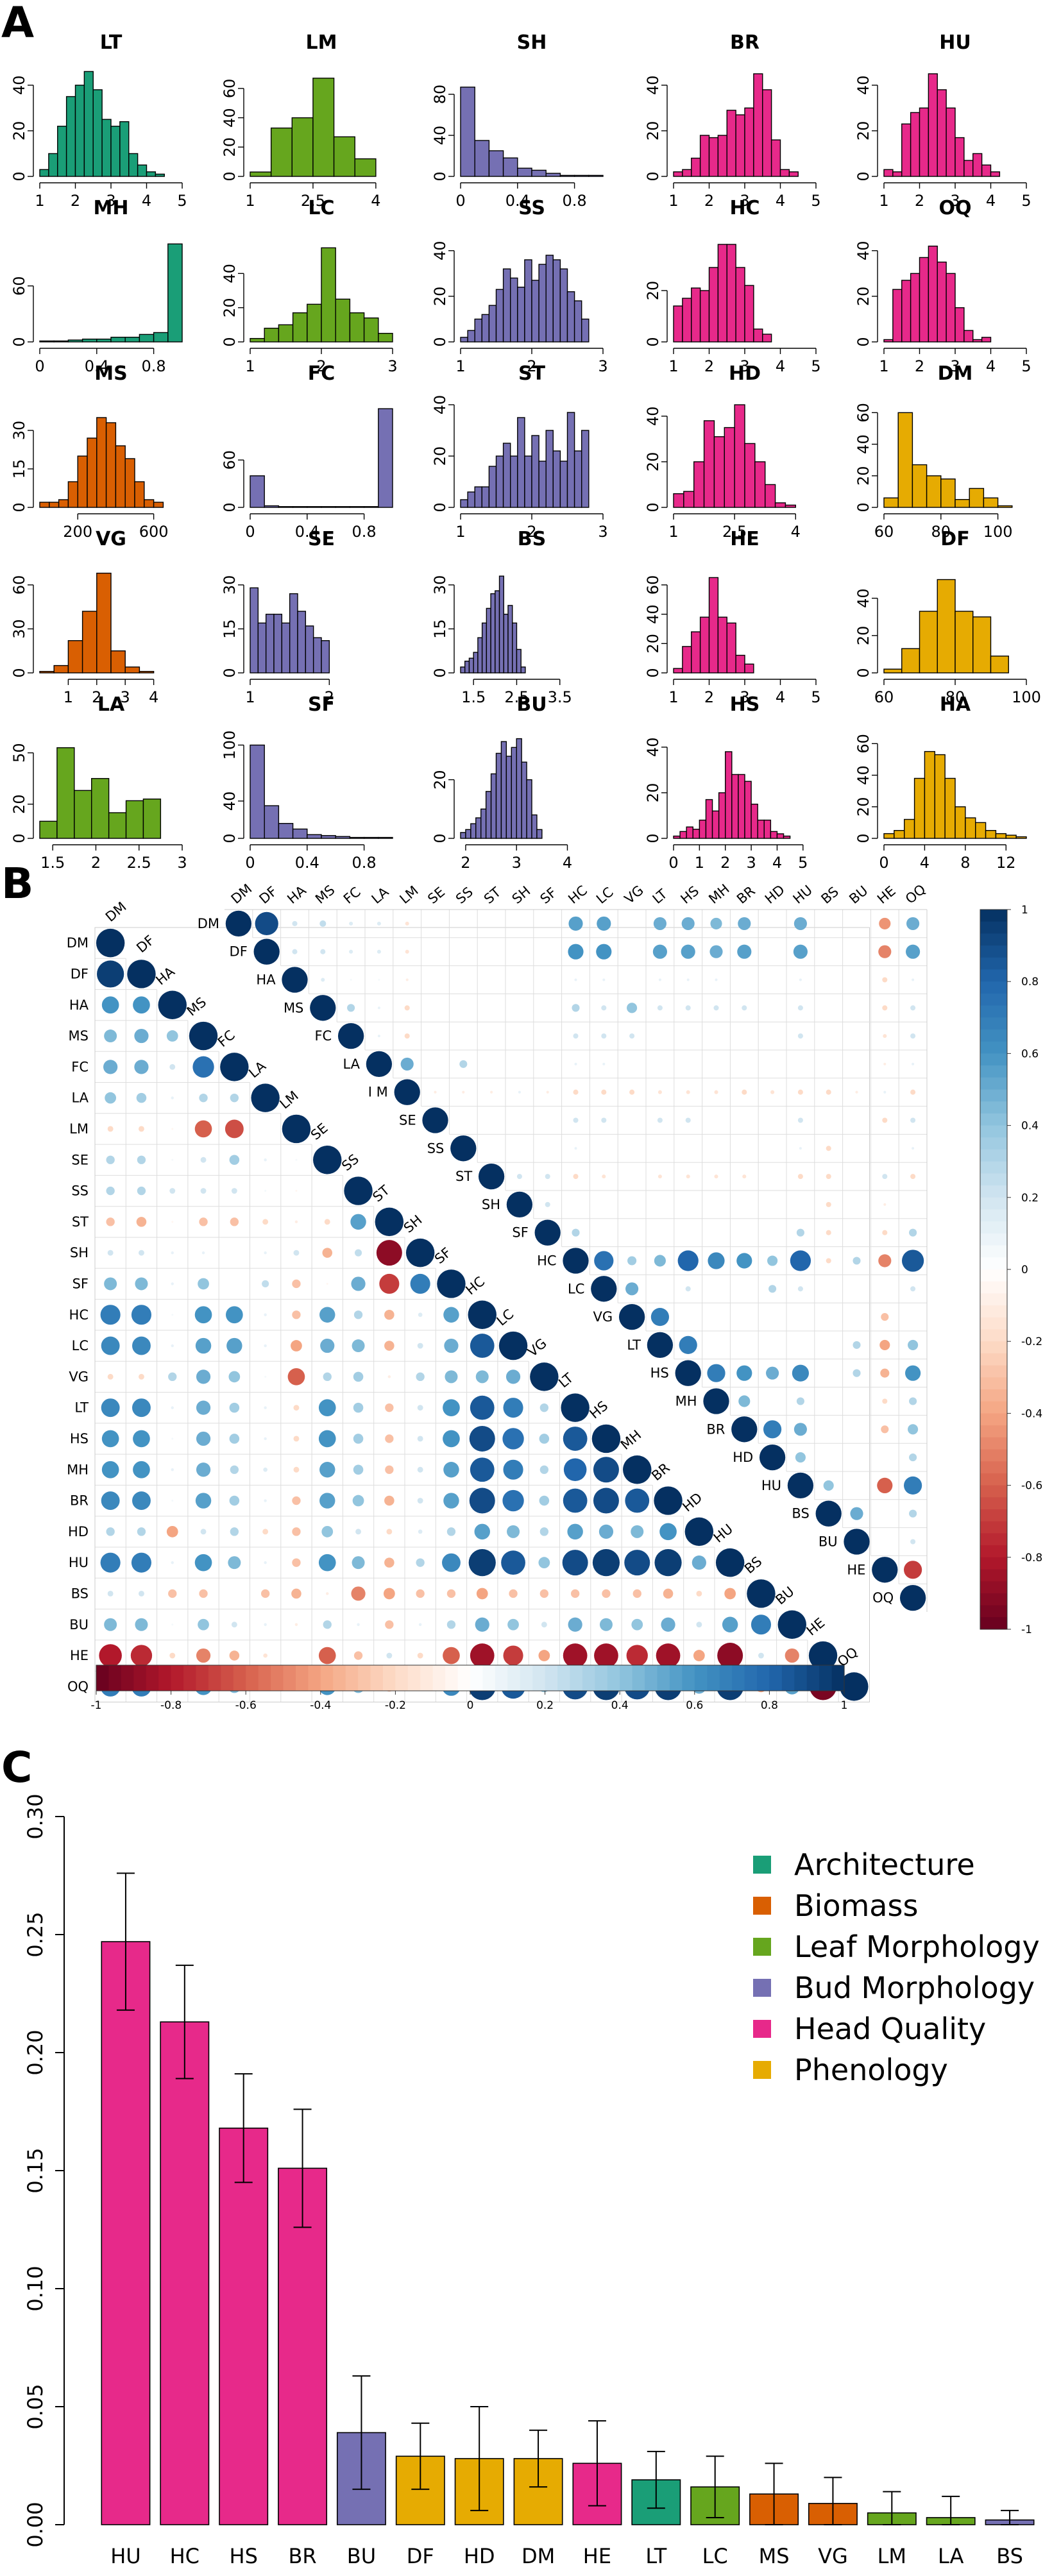 The height and width of the screenshot is (2576, 1061). What do you see at coordinates (396, 1705) in the screenshot?
I see `colorbar-tick-label: -0.2` at bounding box center [396, 1705].